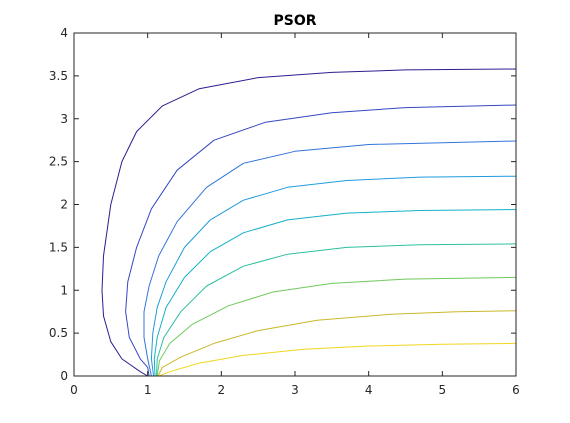 This screenshot has width=570, height=423. Describe the element at coordinates (64, 290) in the screenshot. I see `y-tick-label: 1` at that location.